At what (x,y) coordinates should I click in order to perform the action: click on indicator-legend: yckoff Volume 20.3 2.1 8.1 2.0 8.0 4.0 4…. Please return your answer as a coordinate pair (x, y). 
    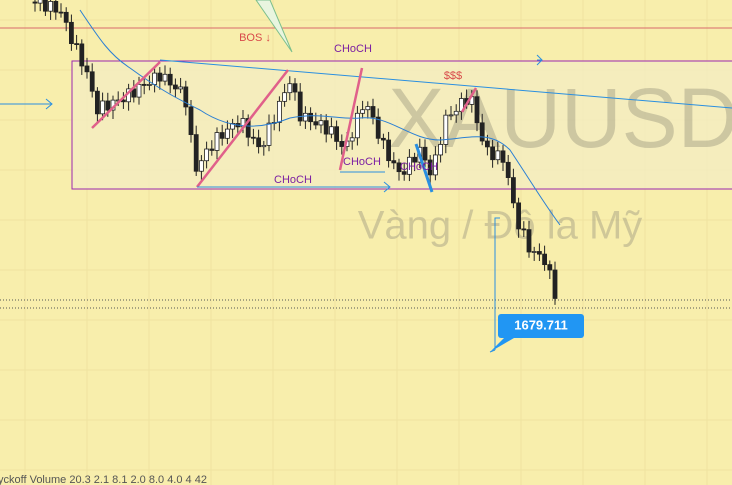
    Looking at the image, I should click on (103, 479).